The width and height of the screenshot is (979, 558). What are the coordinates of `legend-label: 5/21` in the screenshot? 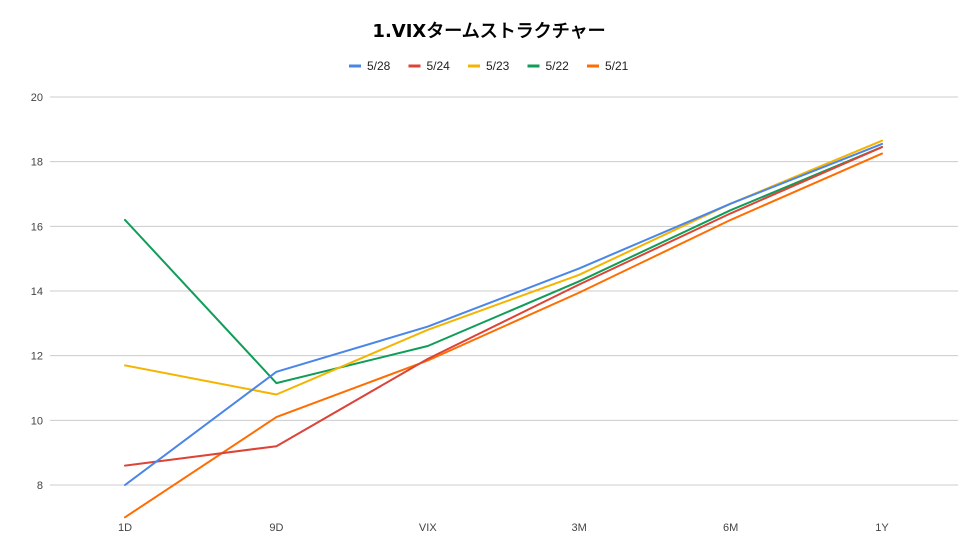 It's located at (617, 66).